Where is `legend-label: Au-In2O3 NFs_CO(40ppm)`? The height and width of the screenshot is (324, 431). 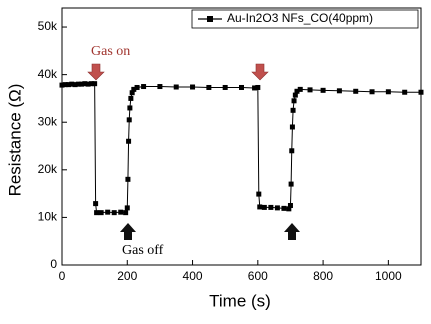 legend-label: Au-In2O3 NFs_CO(40ppm) is located at coordinates (300, 18).